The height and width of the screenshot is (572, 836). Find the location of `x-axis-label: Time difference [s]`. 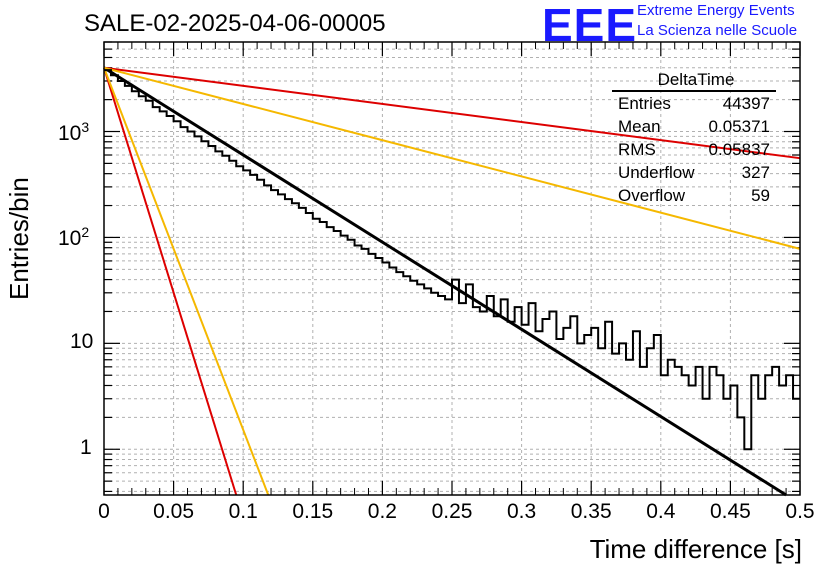

x-axis-label: Time difference [s] is located at coordinates (695, 549).